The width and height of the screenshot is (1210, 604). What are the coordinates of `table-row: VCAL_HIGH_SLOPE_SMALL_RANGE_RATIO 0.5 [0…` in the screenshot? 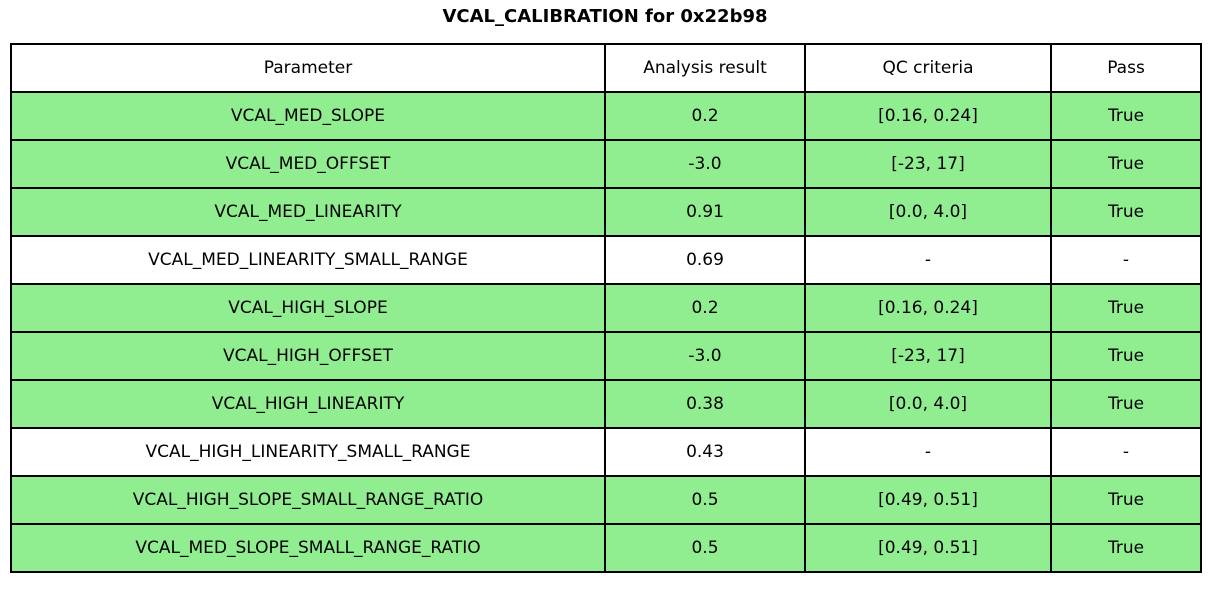 It's located at (606, 500).